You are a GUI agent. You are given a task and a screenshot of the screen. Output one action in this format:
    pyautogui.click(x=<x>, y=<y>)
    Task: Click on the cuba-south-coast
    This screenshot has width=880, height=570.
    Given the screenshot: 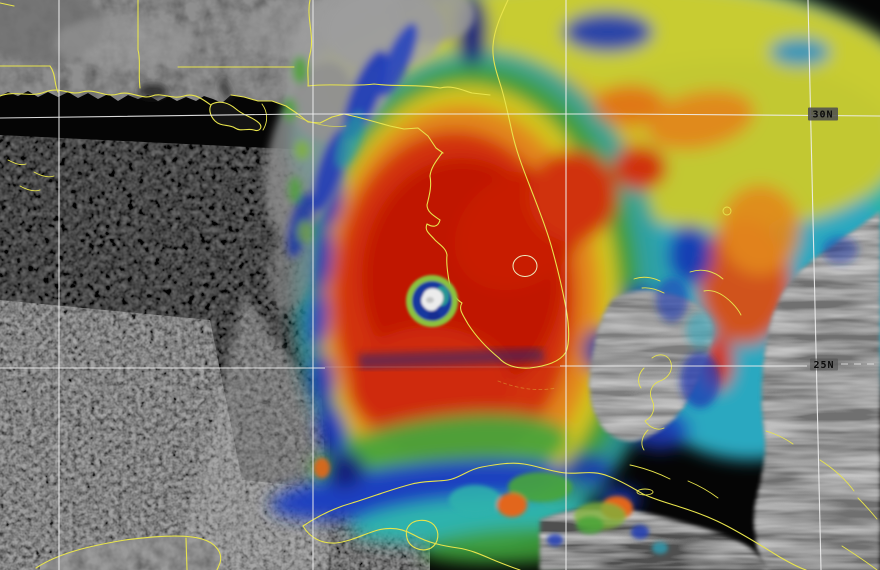 What is the action you would take?
    pyautogui.click(x=411, y=547)
    